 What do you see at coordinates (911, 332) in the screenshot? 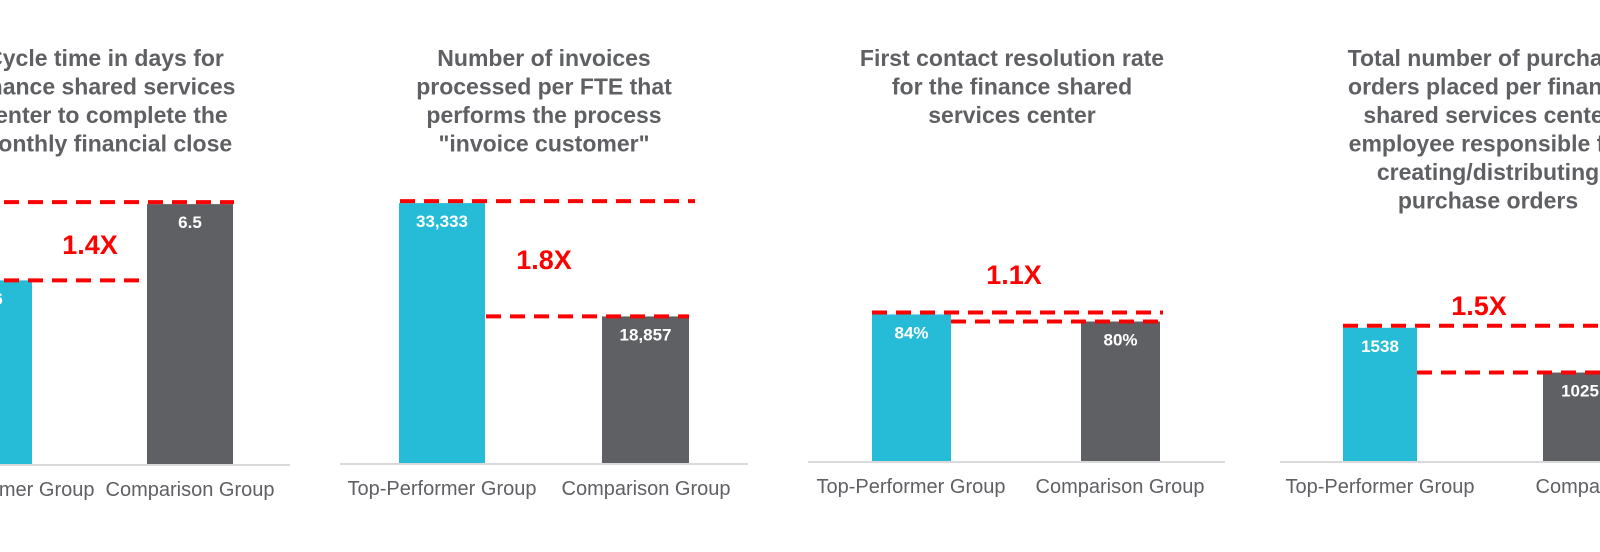
I see `bar-value-label: 84%` at bounding box center [911, 332].